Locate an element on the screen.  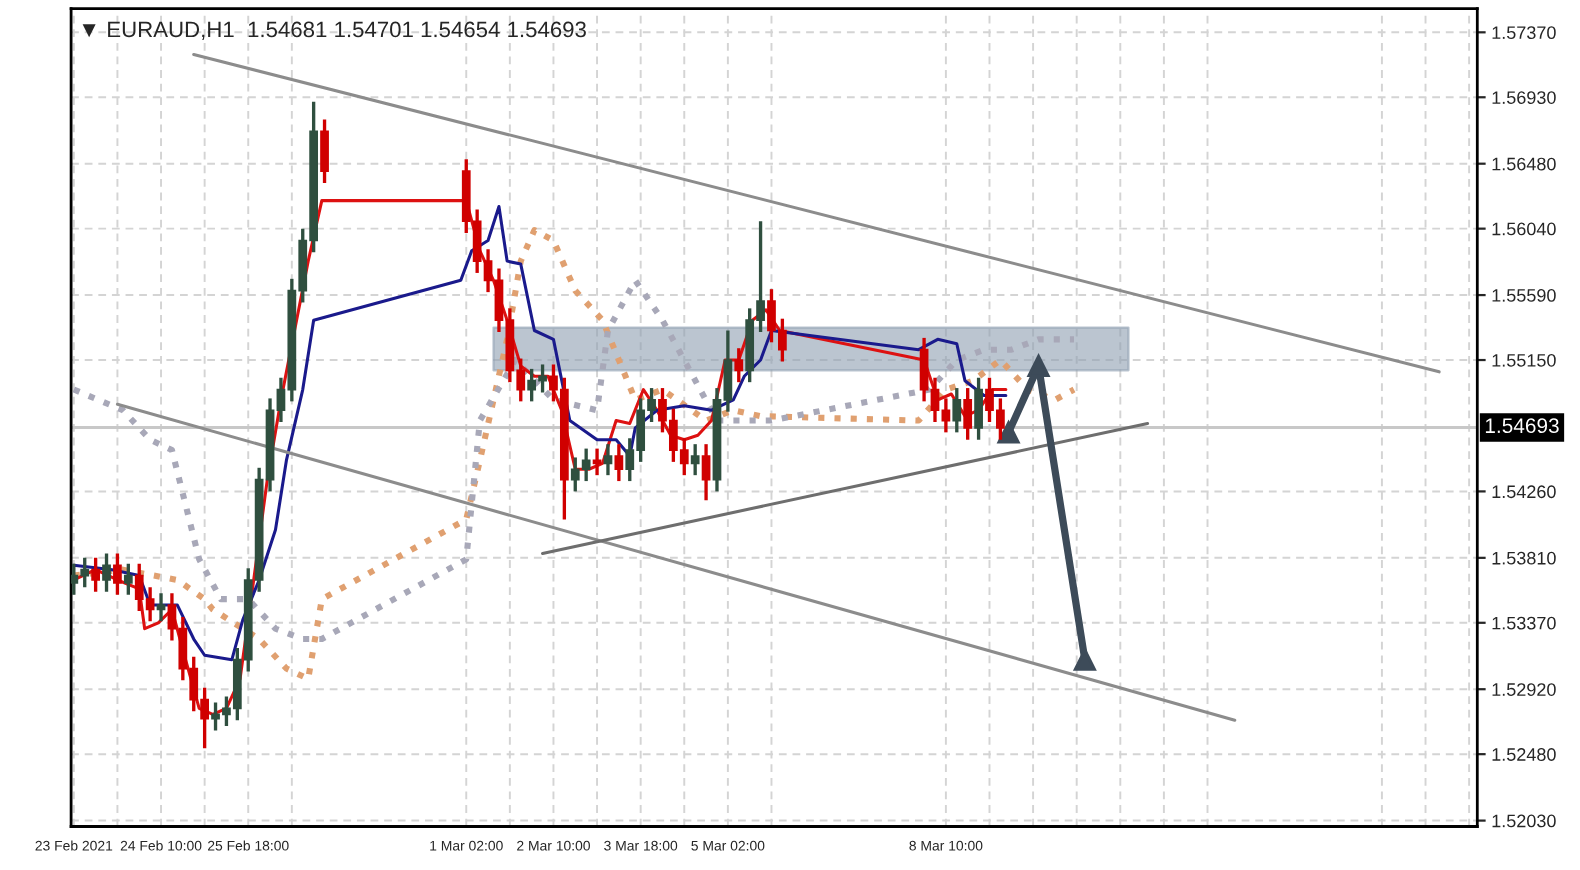
y-tick-label: 1.52480 is located at coordinates (1524, 754).